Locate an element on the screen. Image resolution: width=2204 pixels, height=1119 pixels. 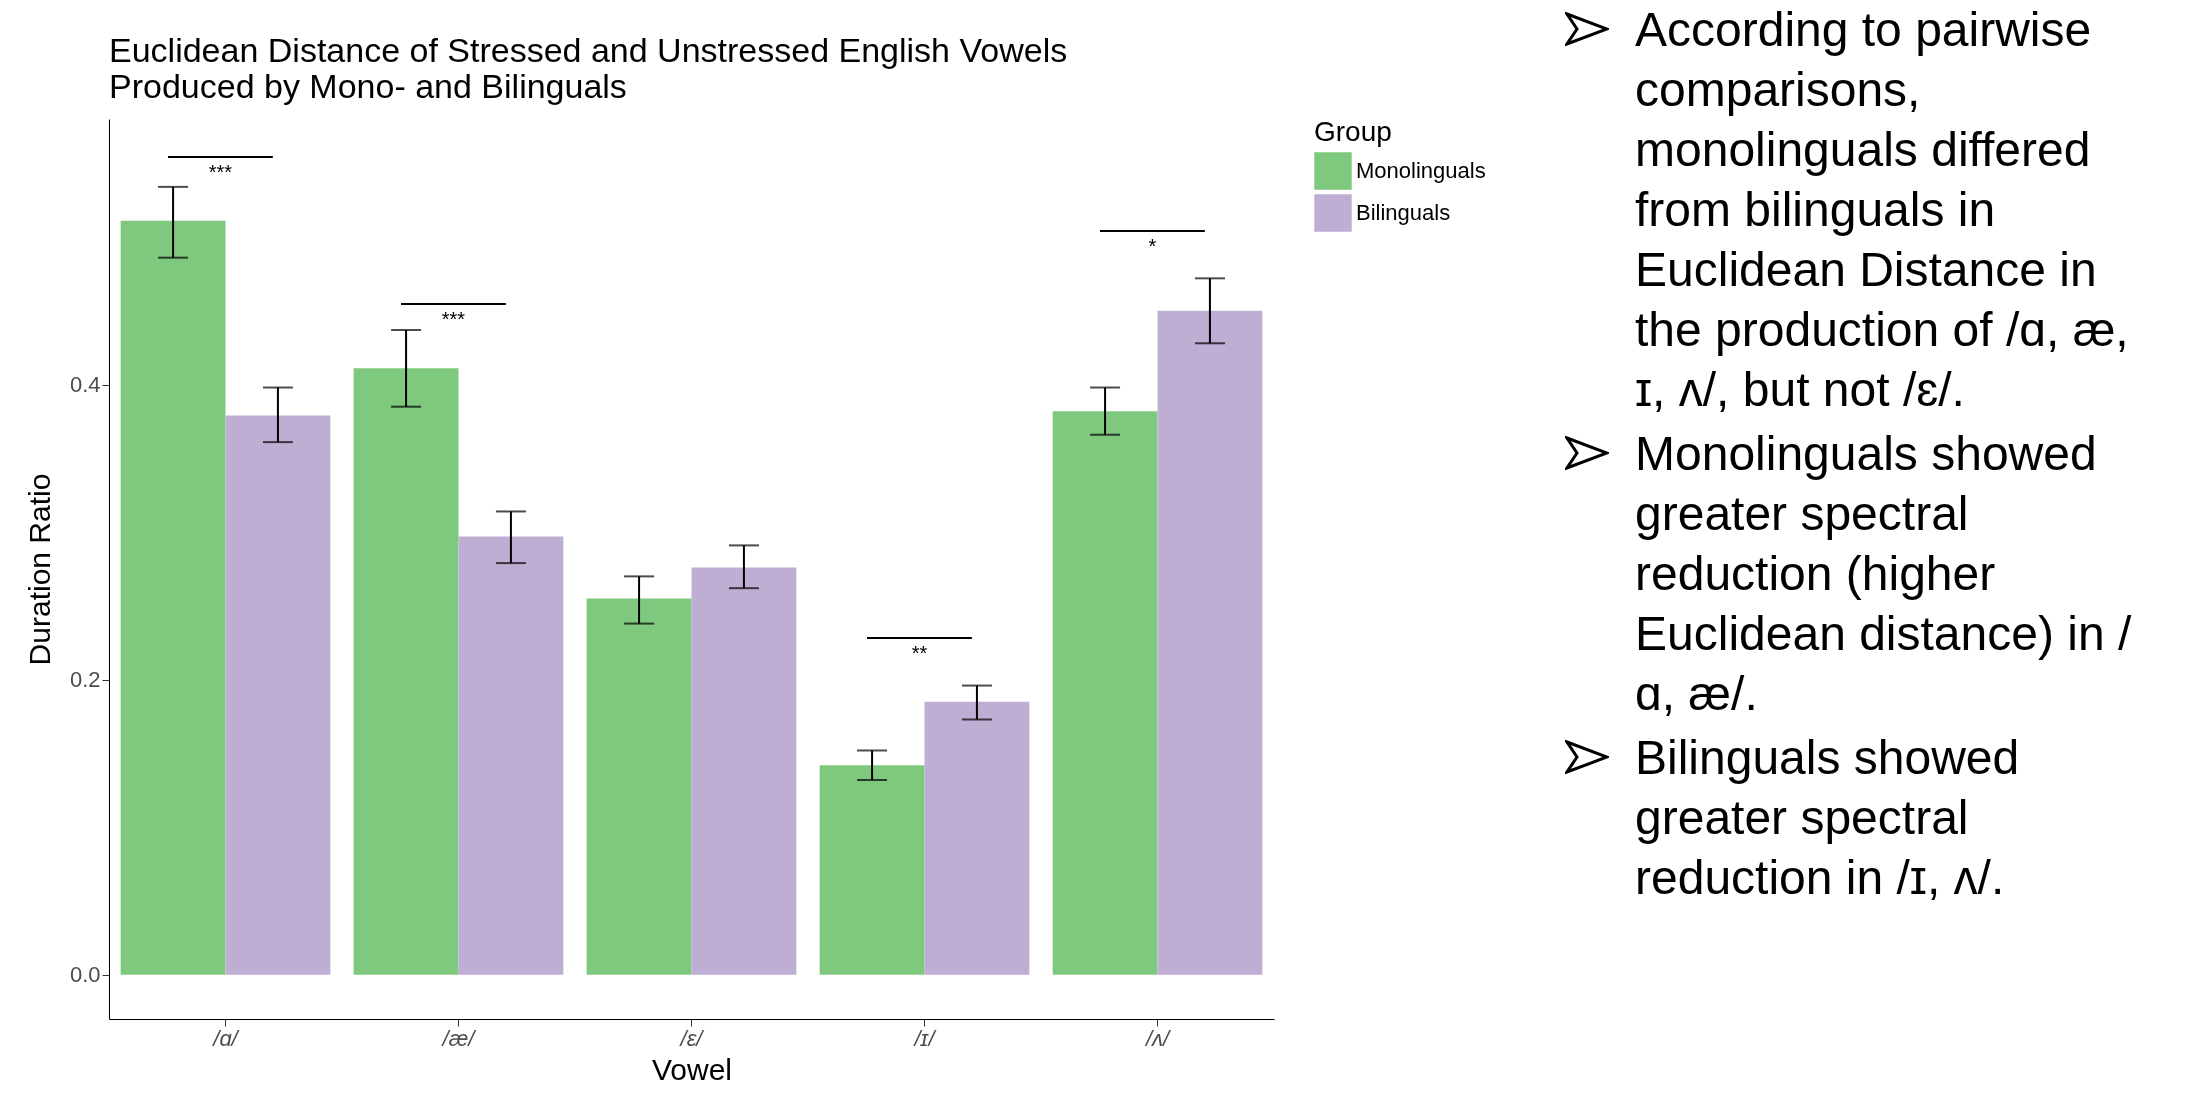
y-tick-label: 0.0 is located at coordinates (85, 975).